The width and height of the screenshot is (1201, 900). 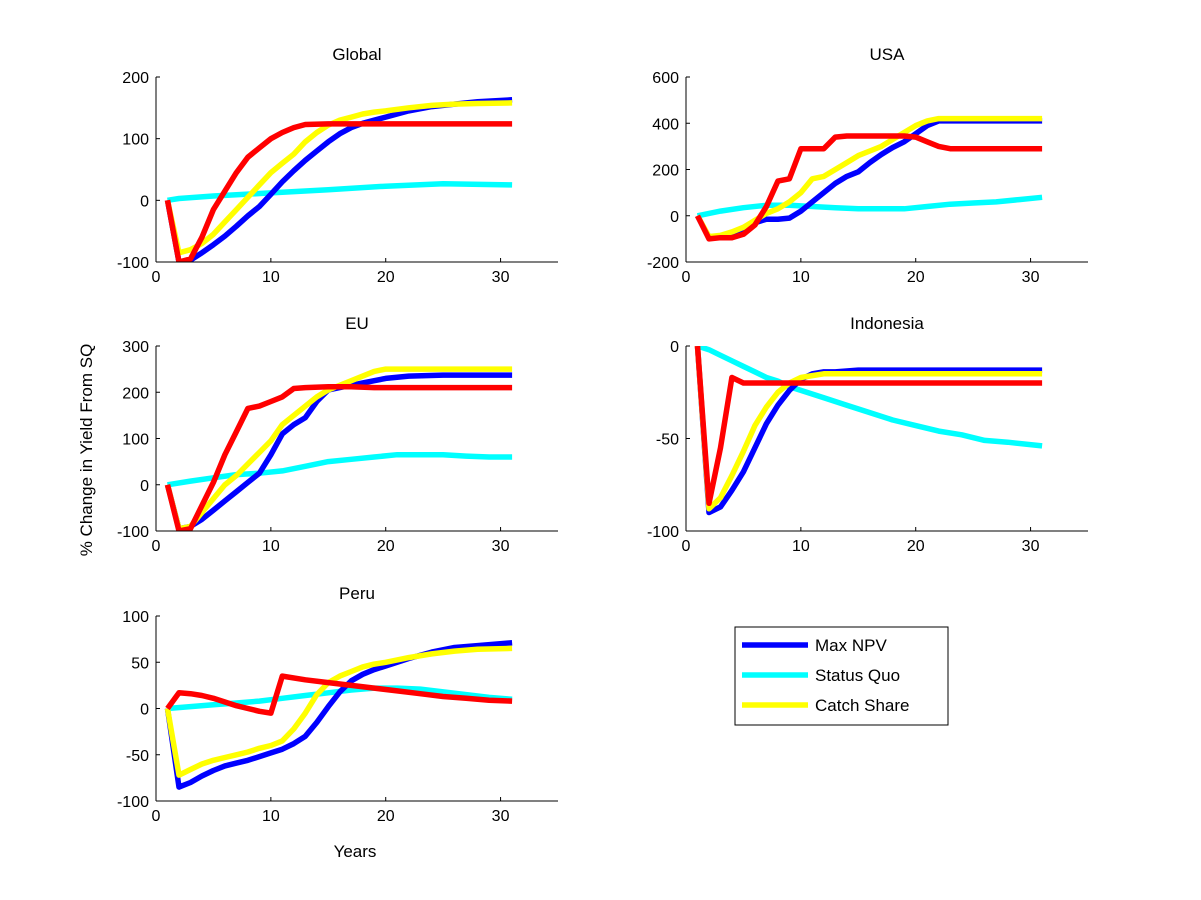 I want to click on y-tick-label: 300, so click(x=135, y=347).